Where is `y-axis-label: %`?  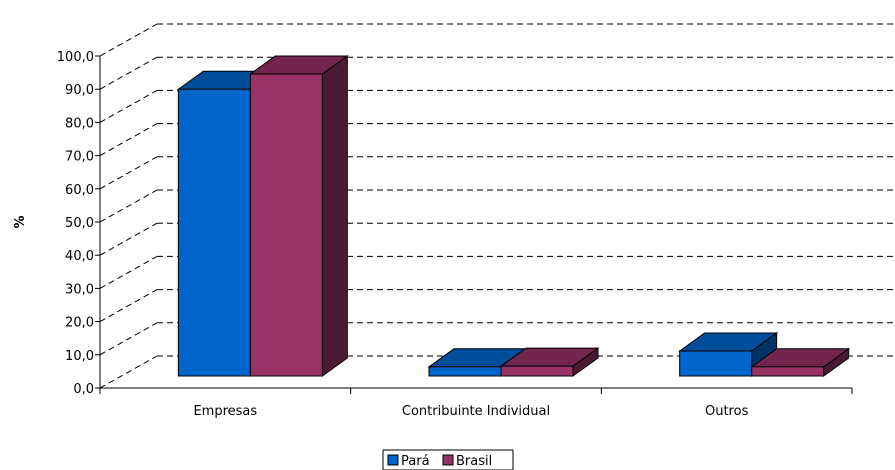 y-axis-label: % is located at coordinates (20, 221).